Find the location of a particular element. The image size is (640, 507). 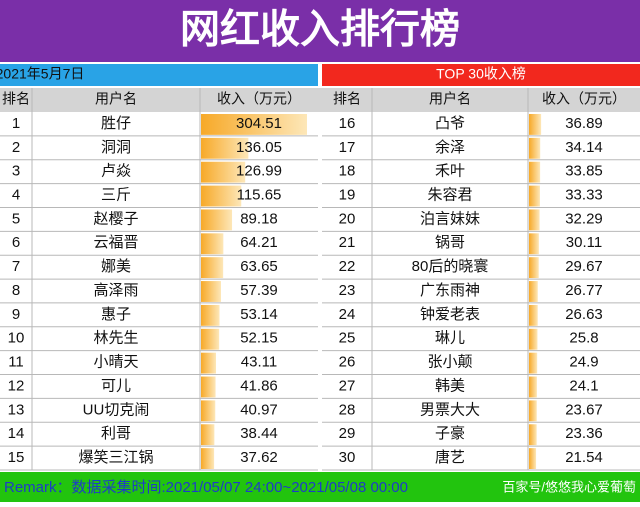

income: 89.18 is located at coordinates (259, 218).